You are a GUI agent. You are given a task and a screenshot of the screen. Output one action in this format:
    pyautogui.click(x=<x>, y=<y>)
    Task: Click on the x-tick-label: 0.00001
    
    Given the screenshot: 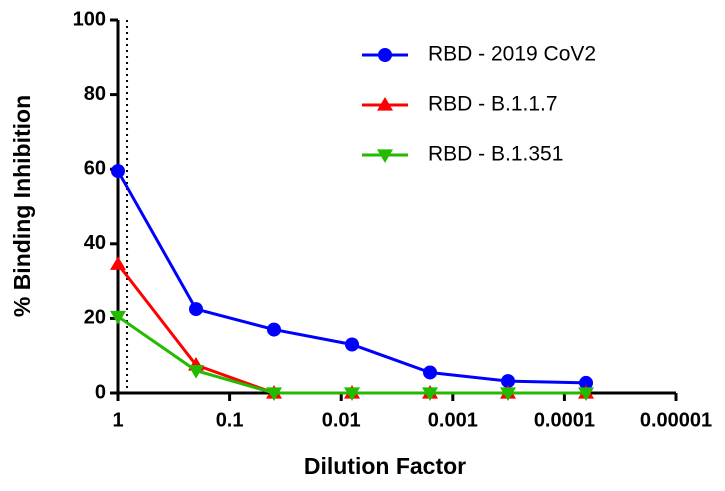 What is the action you would take?
    pyautogui.click(x=676, y=420)
    